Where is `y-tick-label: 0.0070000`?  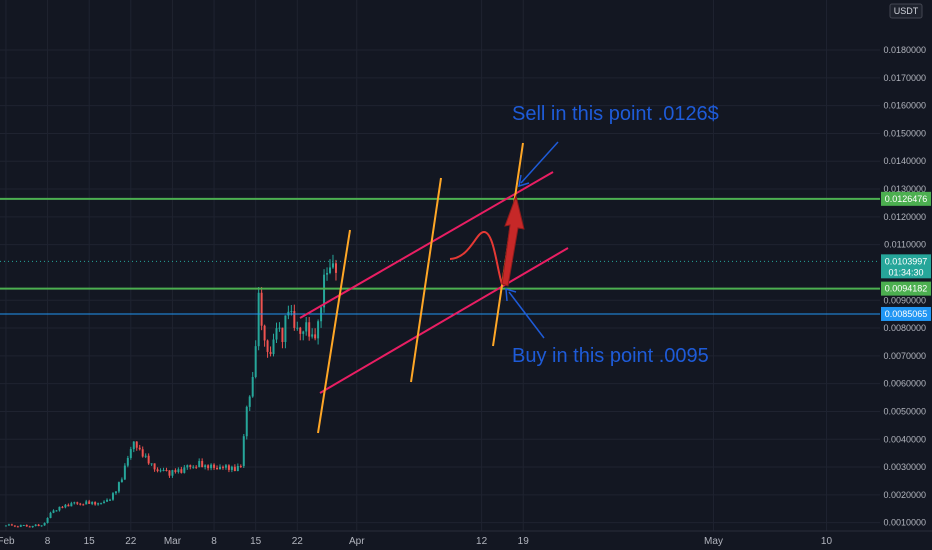 y-tick-label: 0.0070000 is located at coordinates (904, 356).